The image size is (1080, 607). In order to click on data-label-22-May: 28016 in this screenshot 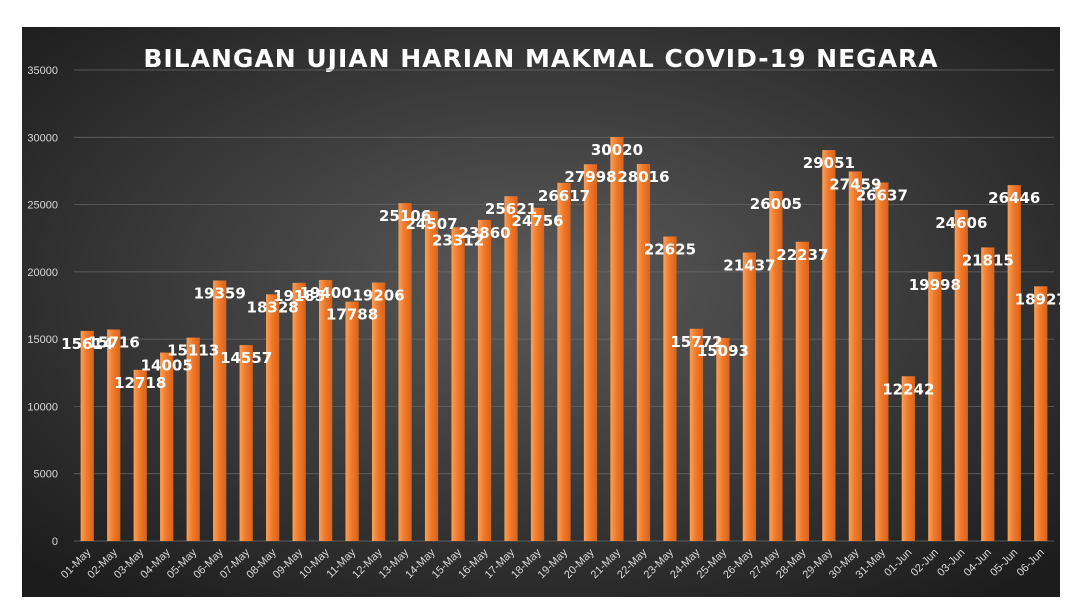, I will do `click(643, 177)`.